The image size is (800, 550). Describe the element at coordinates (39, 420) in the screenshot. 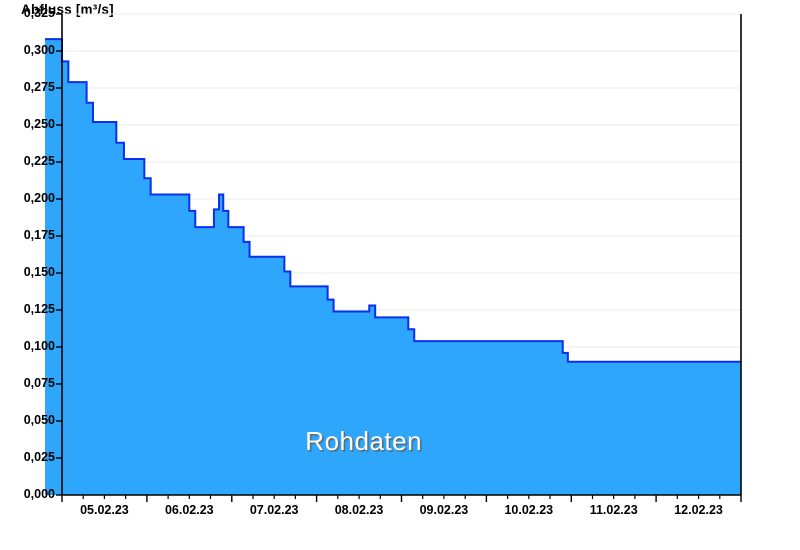

I see `y-tick-label: 0,050` at that location.